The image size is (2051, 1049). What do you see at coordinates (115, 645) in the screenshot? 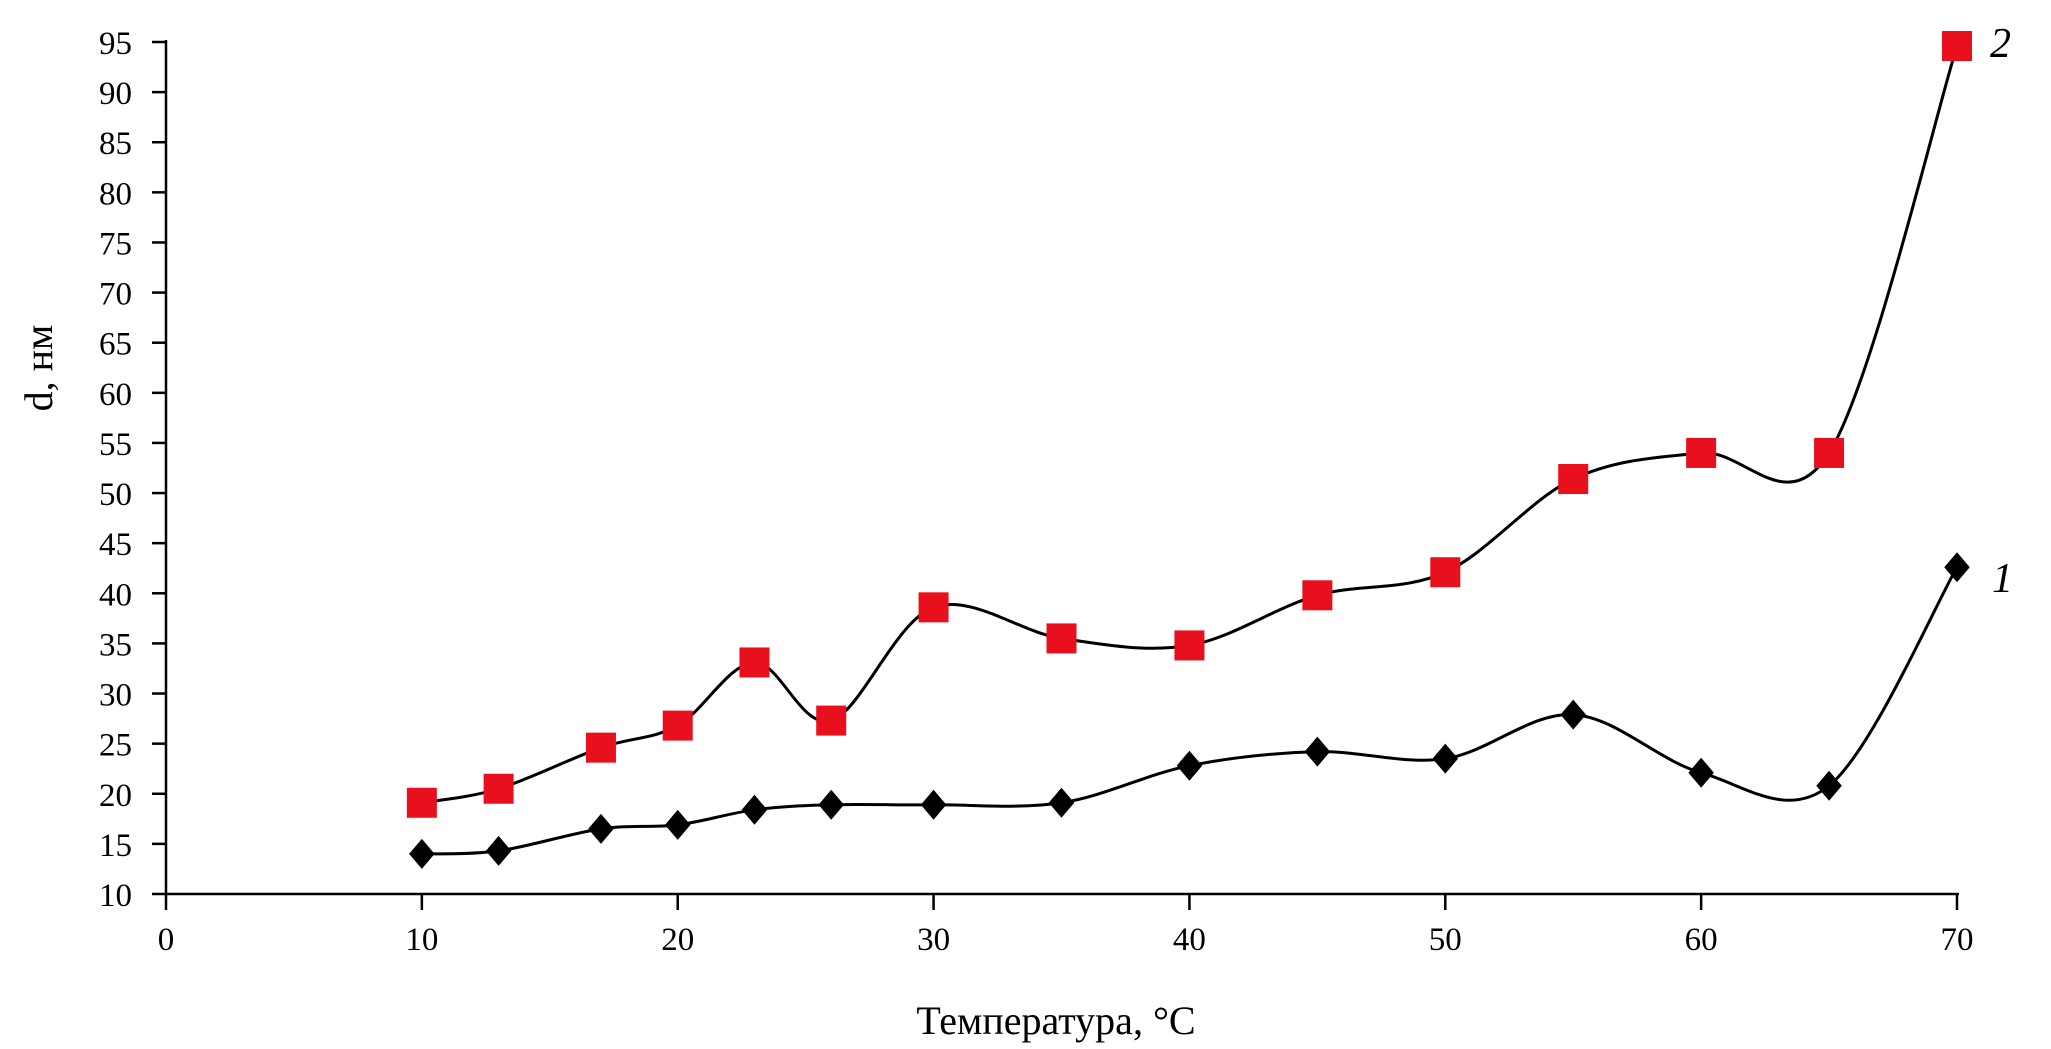
I see `y-tick-label: 35` at bounding box center [115, 645].